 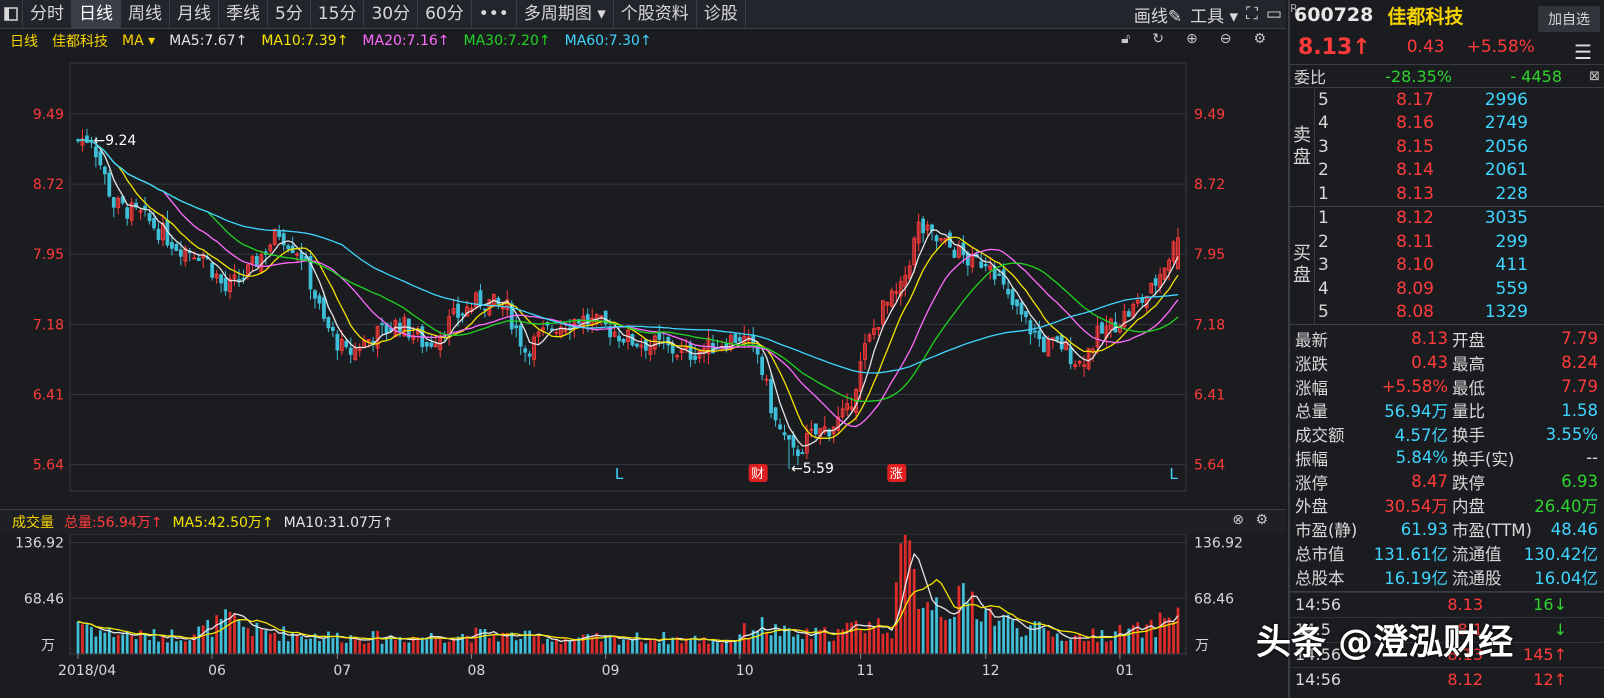 What do you see at coordinates (1273, 14) in the screenshot?
I see `window-icon: ▭` at bounding box center [1273, 14].